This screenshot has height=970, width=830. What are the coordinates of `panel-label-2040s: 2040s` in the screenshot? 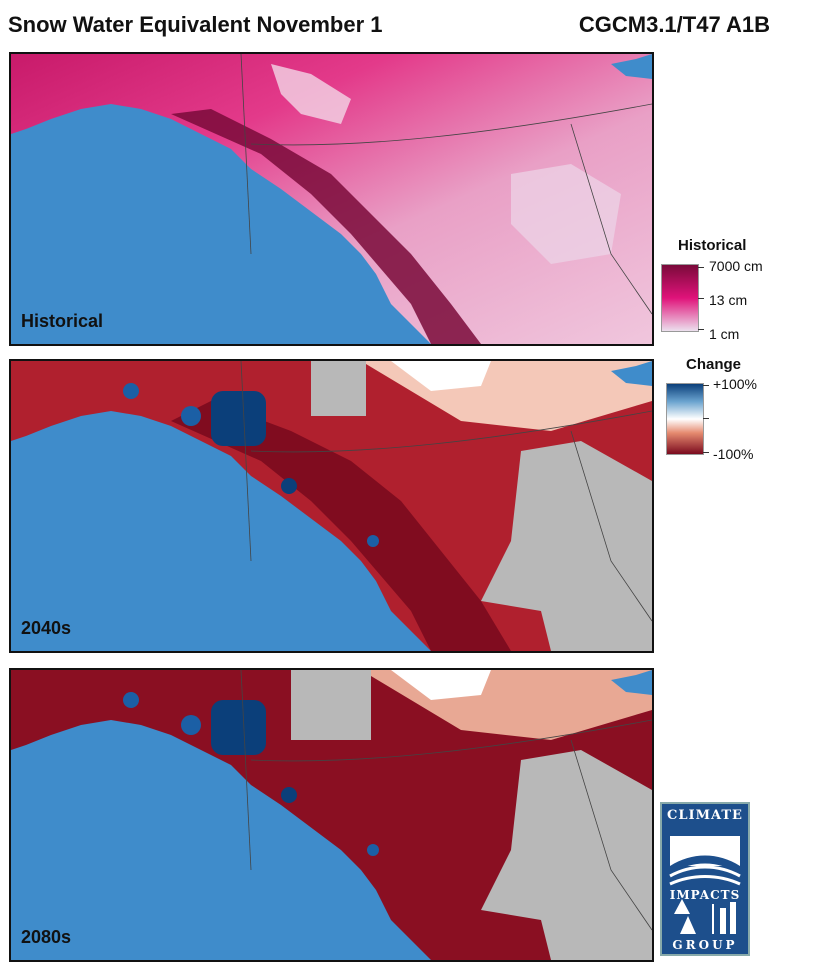 It's located at (46, 628).